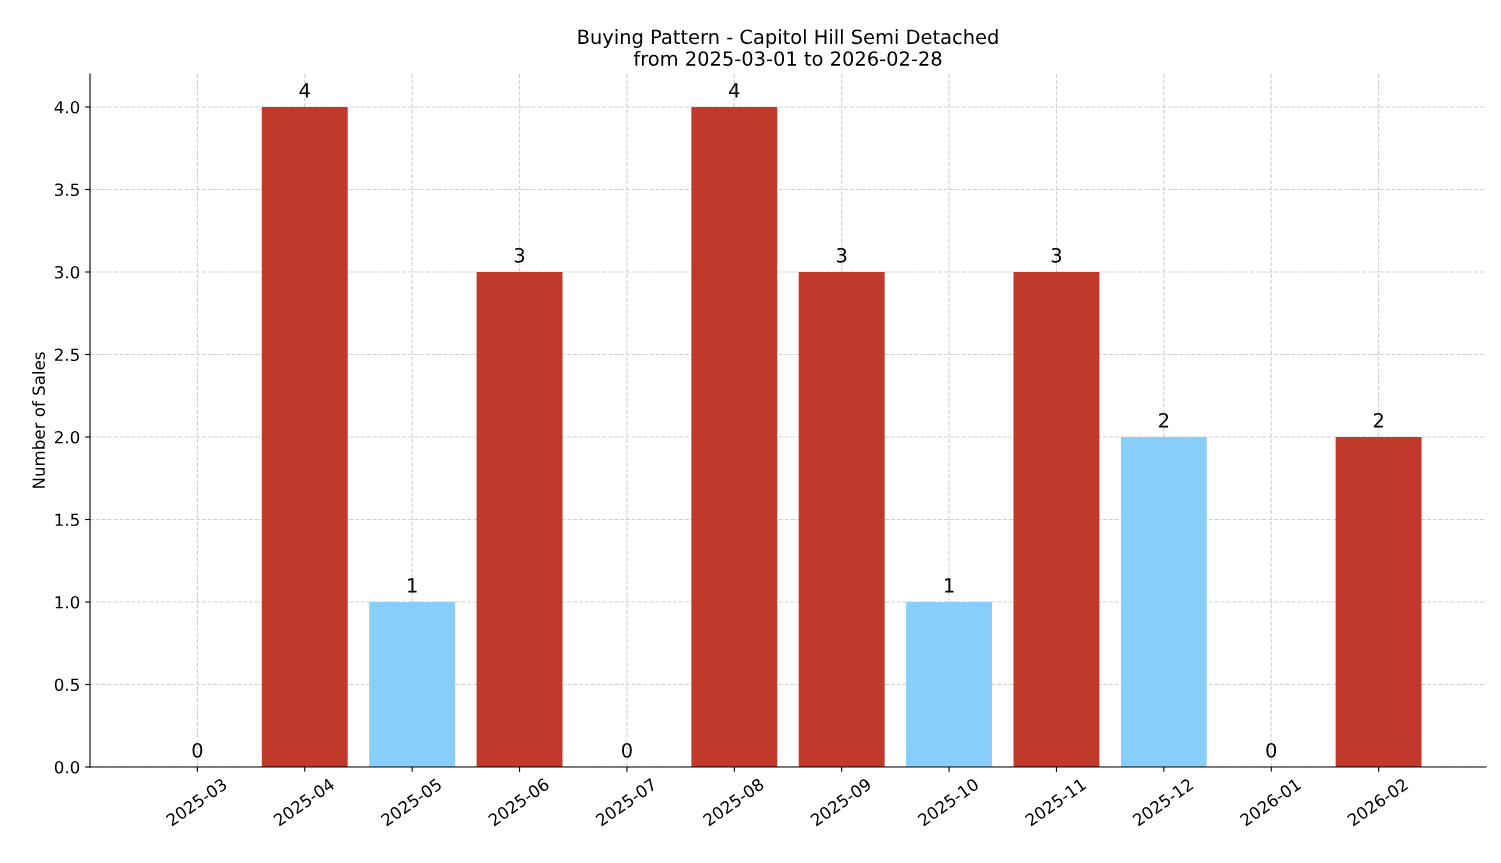 This screenshot has width=1501, height=863. Describe the element at coordinates (67, 437) in the screenshot. I see `y-tick-label: 2.0` at that location.